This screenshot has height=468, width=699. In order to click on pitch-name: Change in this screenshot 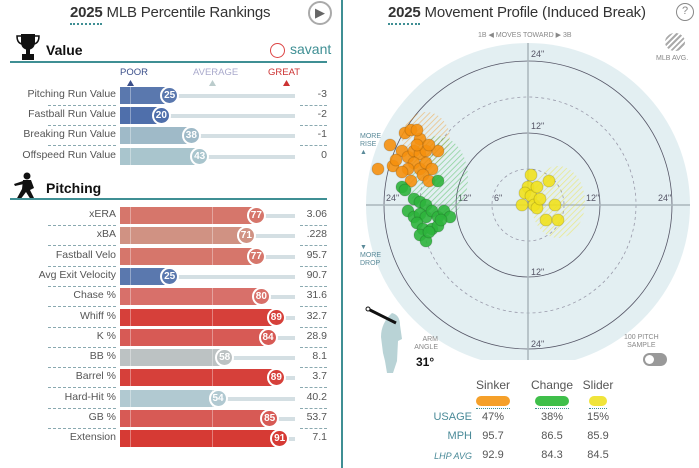, I will do `click(552, 385)`.